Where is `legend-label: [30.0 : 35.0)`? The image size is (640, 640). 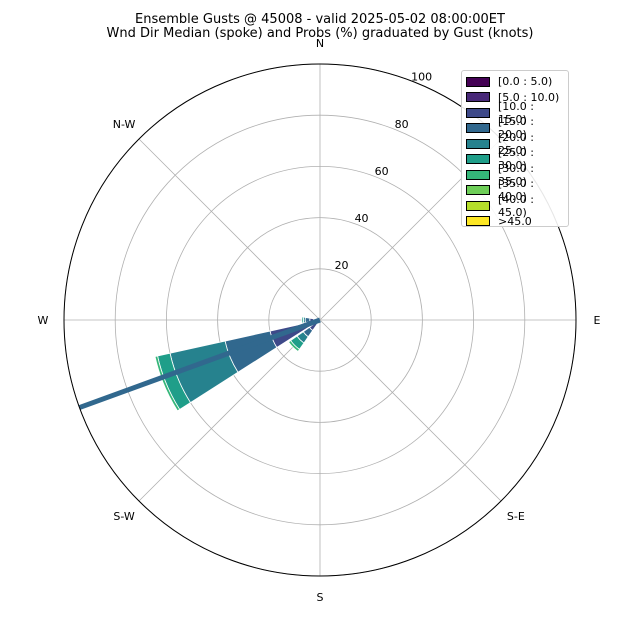 legend-label: [30.0 : 35.0) is located at coordinates (516, 174).